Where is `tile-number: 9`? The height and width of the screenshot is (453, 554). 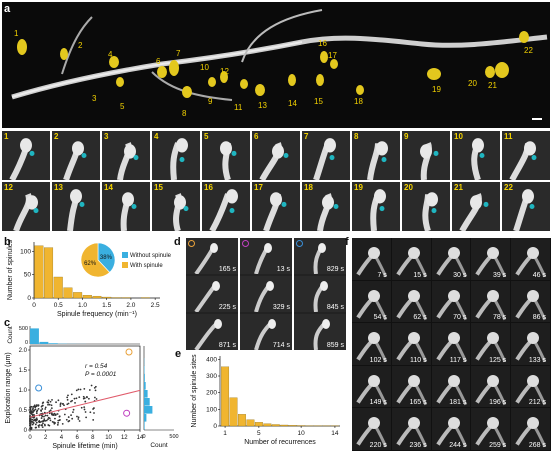
tile-number: 9 is located at coordinates (406, 136).